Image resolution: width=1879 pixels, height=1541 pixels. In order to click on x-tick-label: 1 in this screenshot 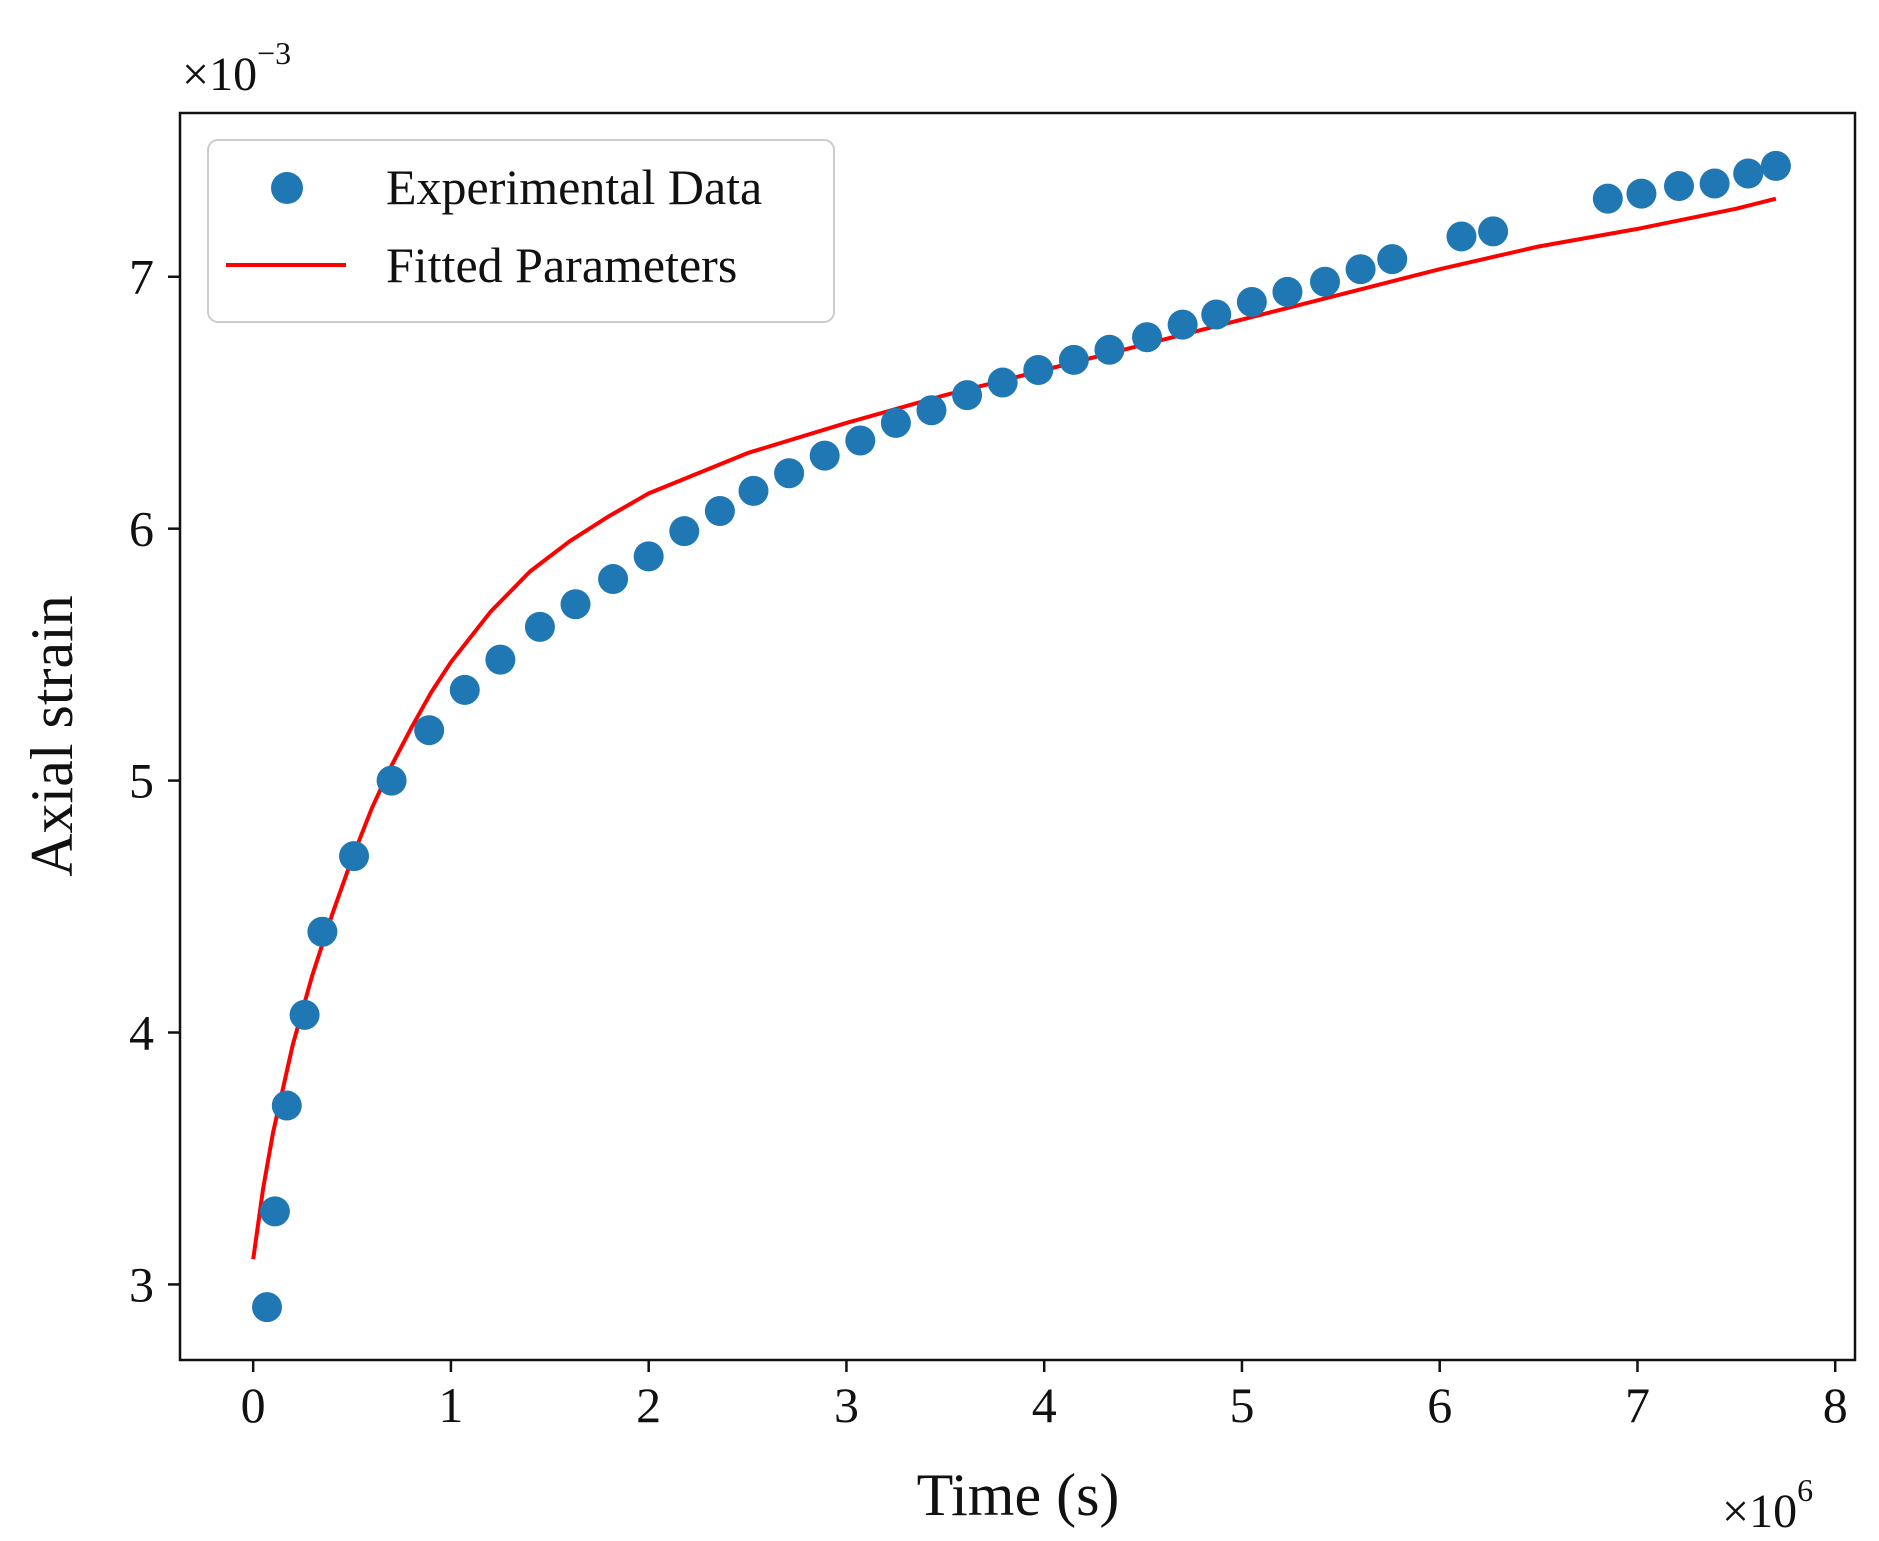, I will do `click(450, 1405)`.